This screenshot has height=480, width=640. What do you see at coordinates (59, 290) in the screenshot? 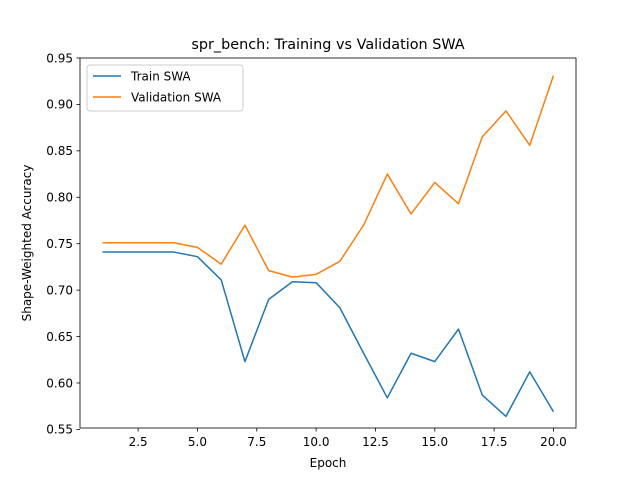
I see `y-tick-label: 0.70` at bounding box center [59, 290].